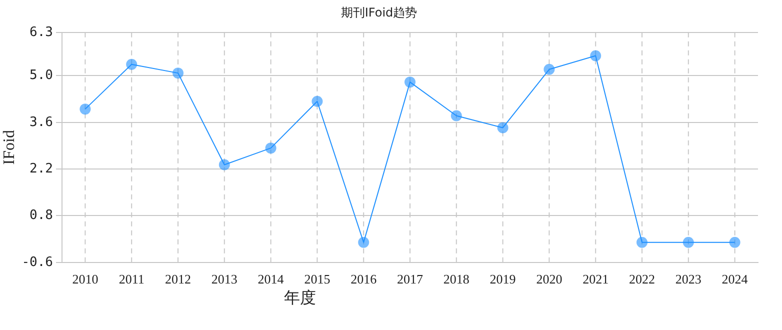 The image size is (782, 330). Describe the element at coordinates (271, 279) in the screenshot. I see `x-tick-label: 2014` at that location.